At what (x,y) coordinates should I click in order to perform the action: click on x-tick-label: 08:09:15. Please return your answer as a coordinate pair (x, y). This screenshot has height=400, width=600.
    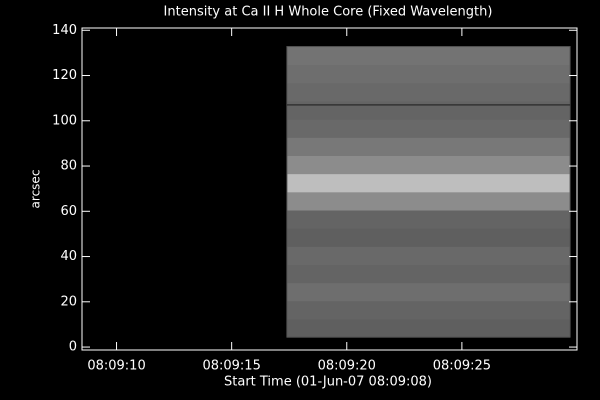
    Looking at the image, I should click on (231, 366).